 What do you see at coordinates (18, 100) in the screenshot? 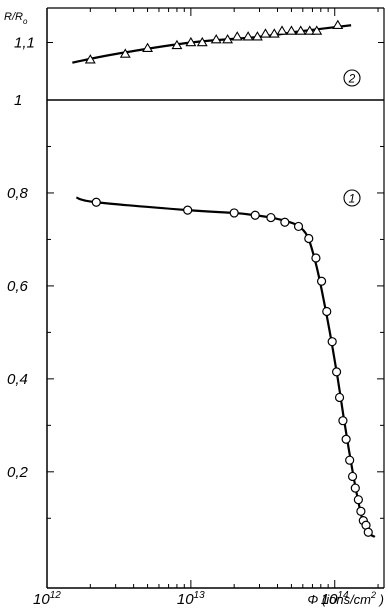
I see `y-tick-label: 1` at bounding box center [18, 100].